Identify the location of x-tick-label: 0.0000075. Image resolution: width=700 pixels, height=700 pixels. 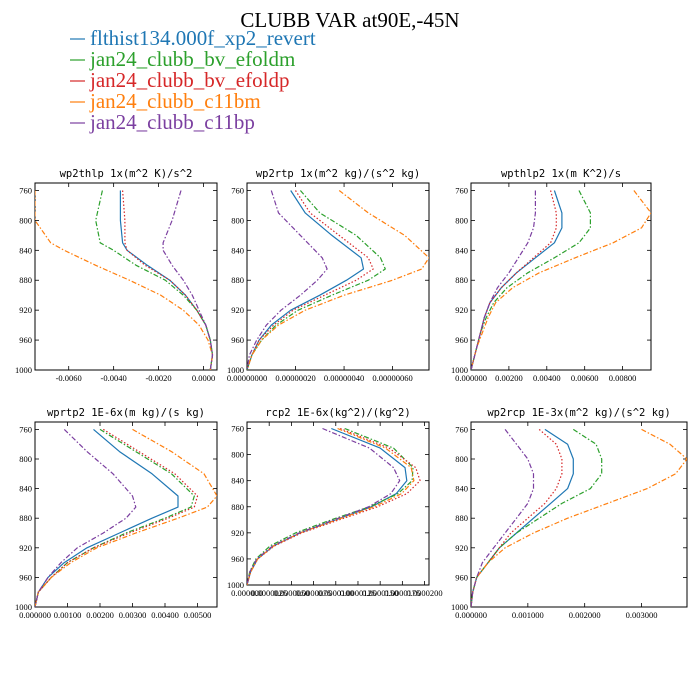
(314, 593).